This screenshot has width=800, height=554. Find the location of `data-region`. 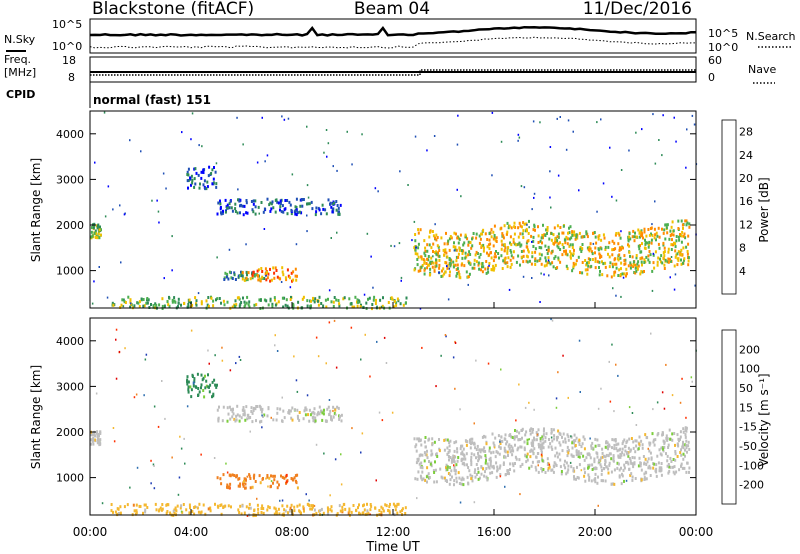

data-region is located at coordinates (202, 178).